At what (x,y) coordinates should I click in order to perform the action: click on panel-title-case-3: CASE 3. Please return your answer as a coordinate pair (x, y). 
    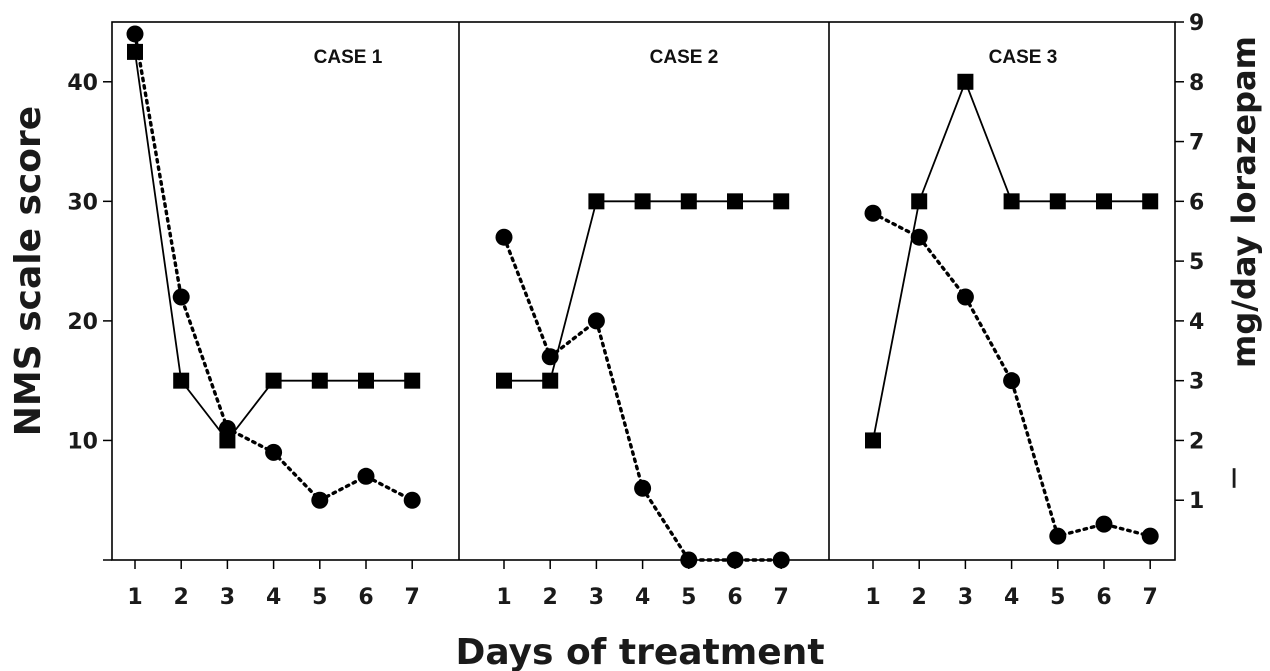
    Looking at the image, I should click on (1023, 57).